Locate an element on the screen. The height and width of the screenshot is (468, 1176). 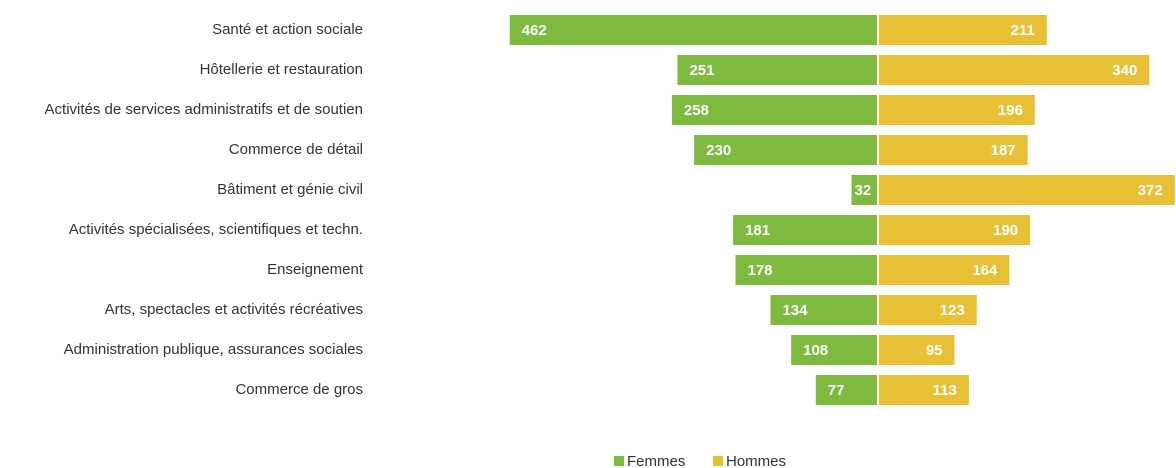
category-label: Commerce de détail is located at coordinates (296, 149).